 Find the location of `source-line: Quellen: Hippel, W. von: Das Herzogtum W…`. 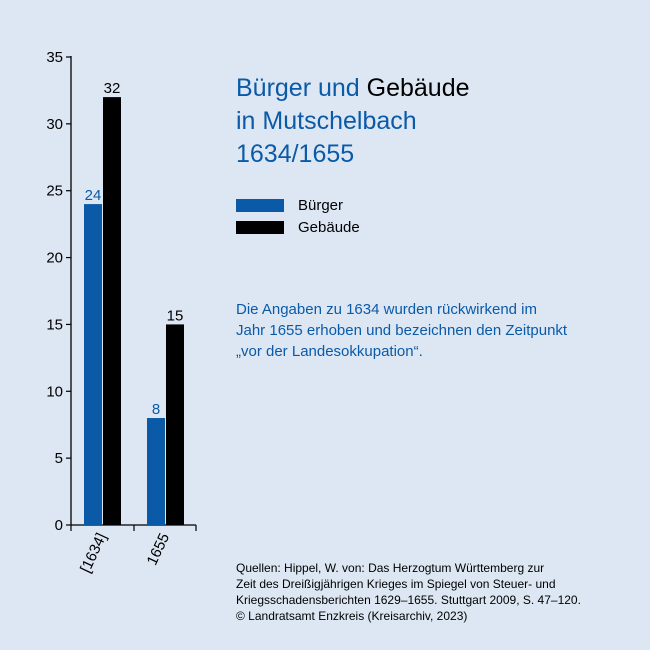

source-line: Quellen: Hippel, W. von: Das Herzogtum W… is located at coordinates (390, 568).